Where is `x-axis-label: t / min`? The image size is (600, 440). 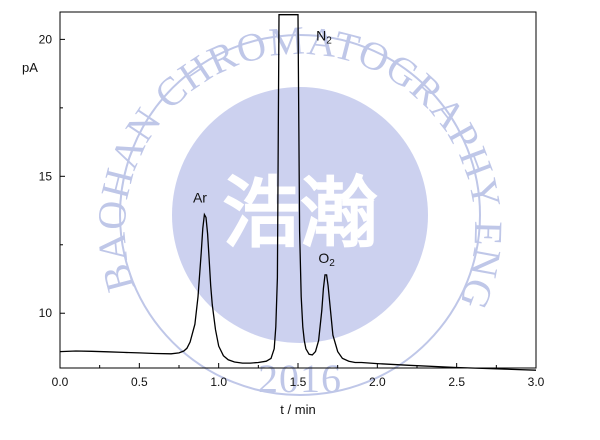
x-axis-label: t / min is located at coordinates (297, 409).